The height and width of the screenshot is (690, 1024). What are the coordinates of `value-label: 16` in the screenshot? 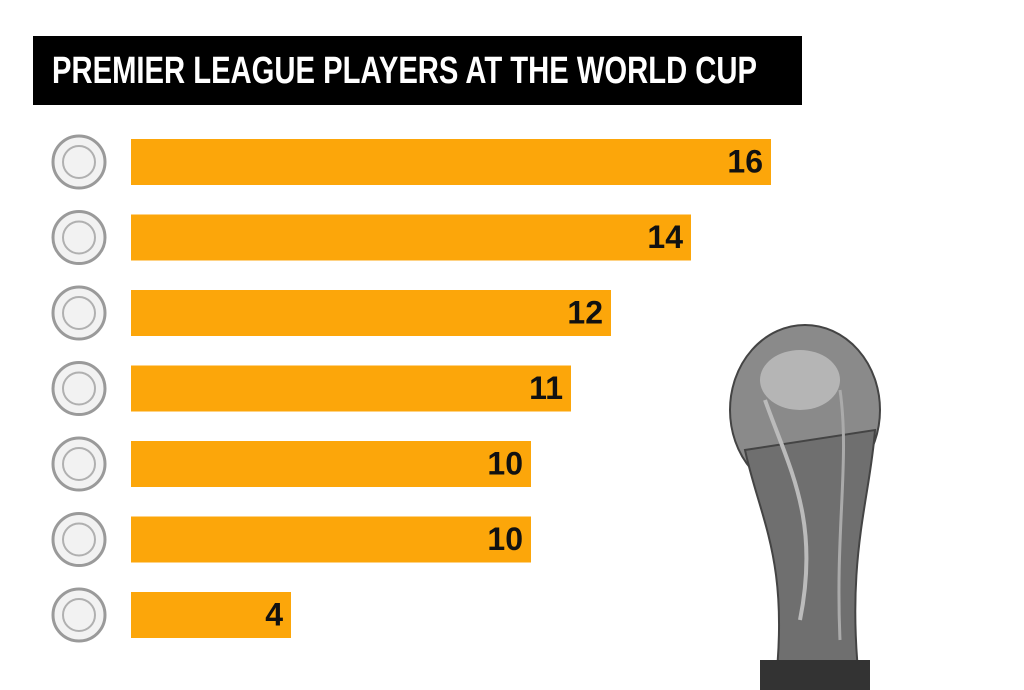 It's located at (745, 161).